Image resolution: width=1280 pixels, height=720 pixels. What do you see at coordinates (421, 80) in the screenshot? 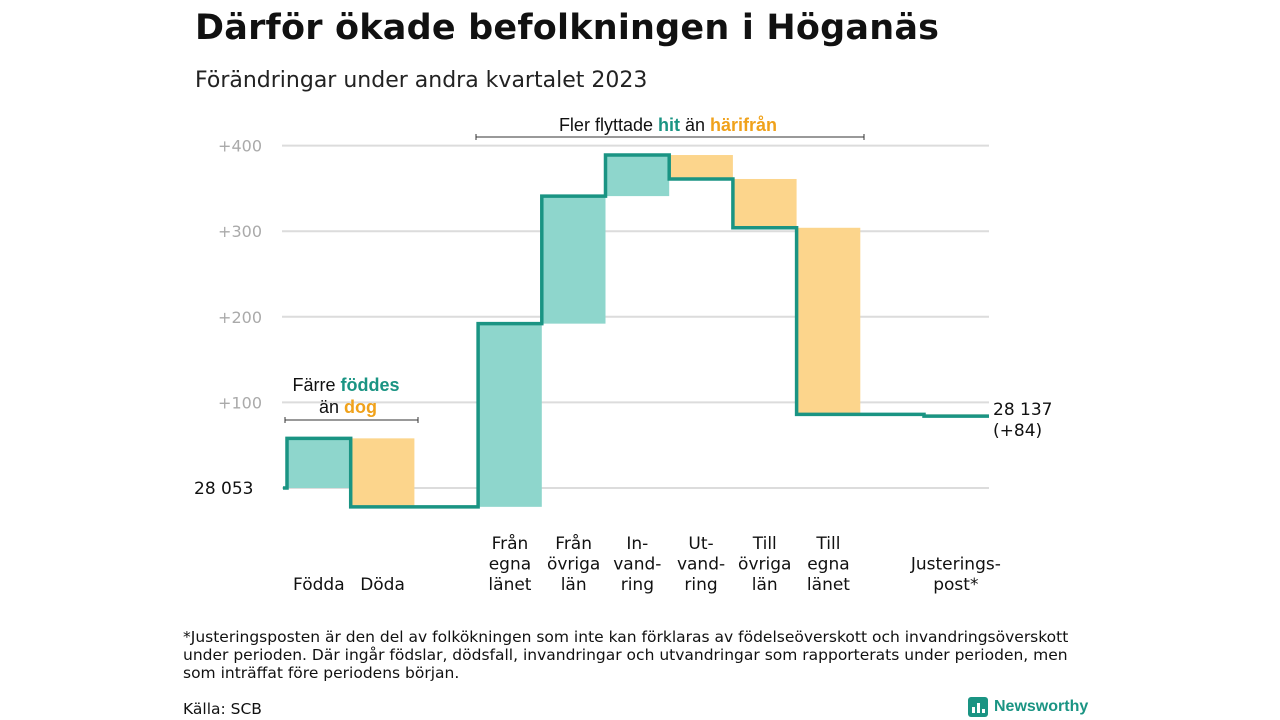
I see `chart-subtitle: Förändringar under andra kvartalet 2023` at bounding box center [421, 80].